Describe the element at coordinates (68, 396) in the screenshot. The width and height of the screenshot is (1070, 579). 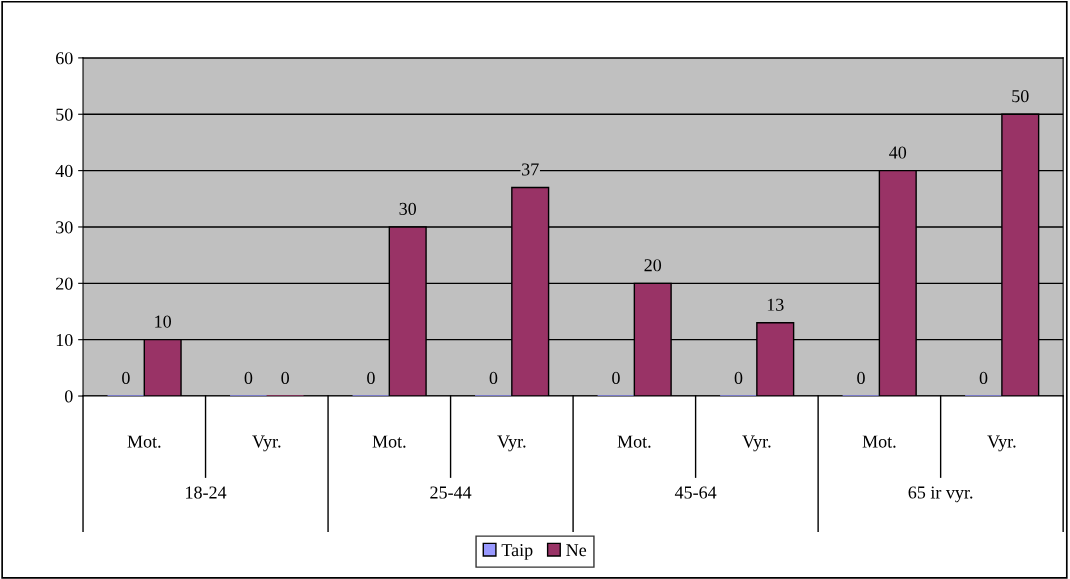
I see `y-tick-label: 0` at that location.